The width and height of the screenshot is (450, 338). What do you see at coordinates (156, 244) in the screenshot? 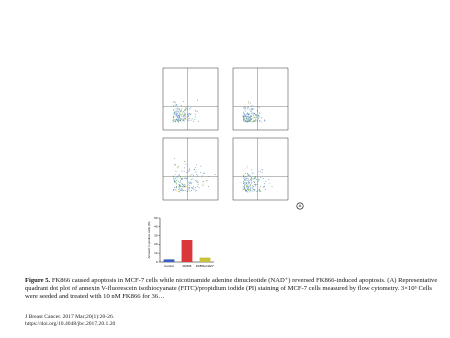
I see `y-tick-label: 20` at bounding box center [156, 244].